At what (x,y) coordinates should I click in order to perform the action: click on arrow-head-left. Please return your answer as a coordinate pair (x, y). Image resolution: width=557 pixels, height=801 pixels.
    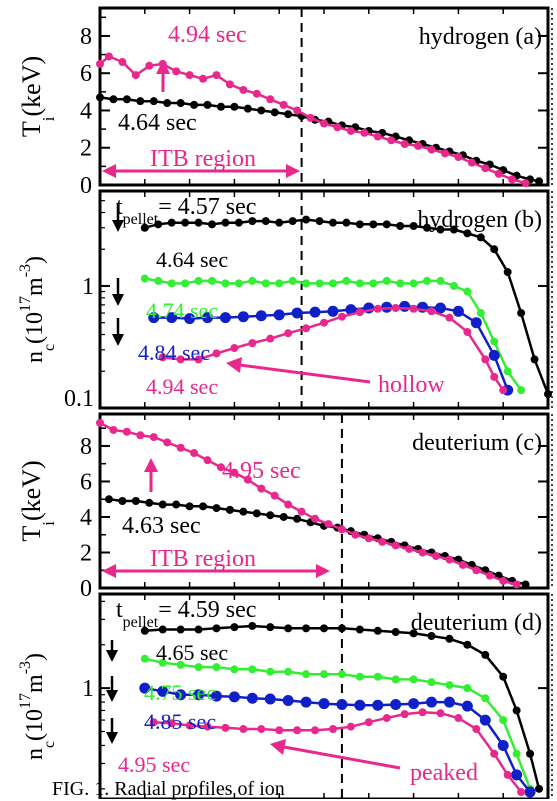
    Looking at the image, I should click on (109, 171).